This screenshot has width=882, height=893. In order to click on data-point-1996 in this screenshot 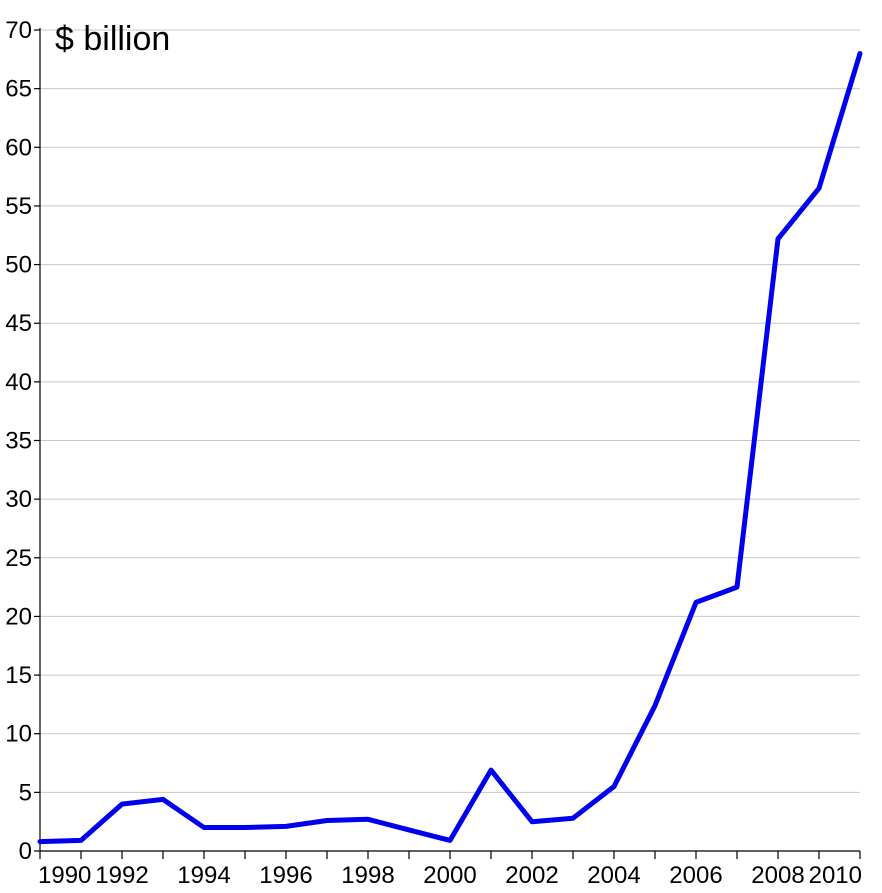, I will do `click(286, 826)`.